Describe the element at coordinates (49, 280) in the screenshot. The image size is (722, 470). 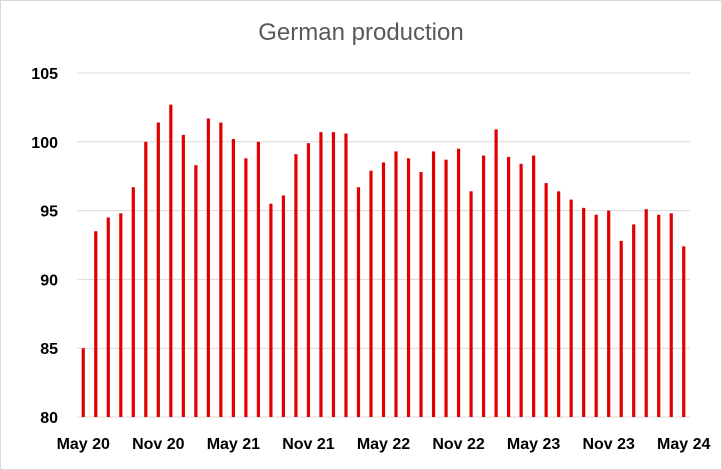
I see `y-tick-label: 90` at that location.